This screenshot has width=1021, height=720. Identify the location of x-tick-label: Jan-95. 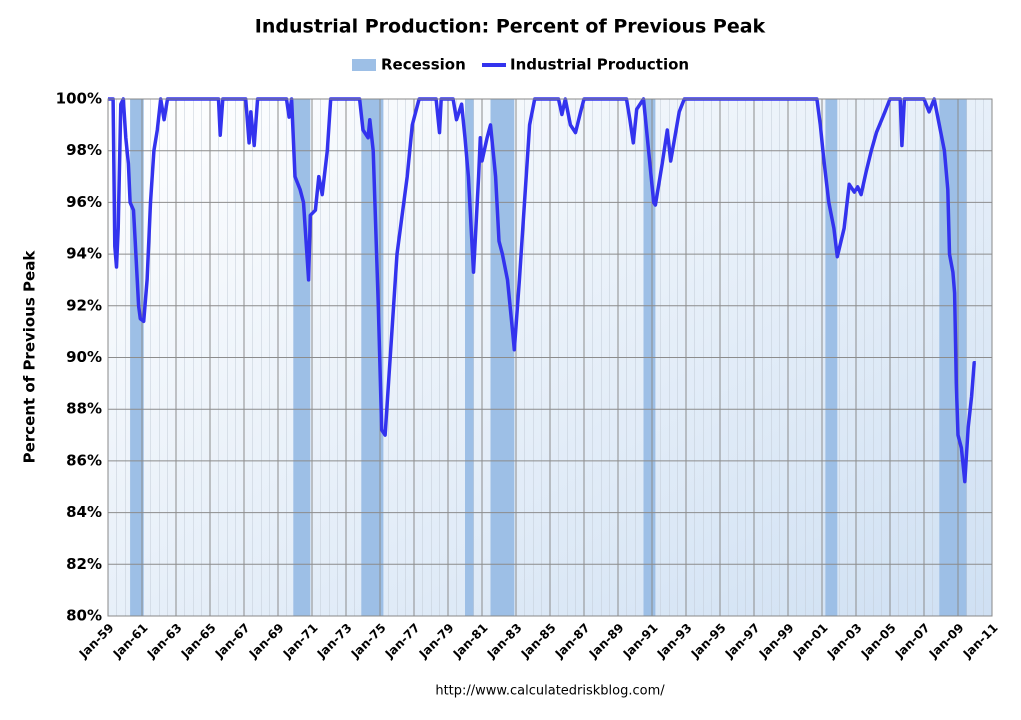
(708, 641).